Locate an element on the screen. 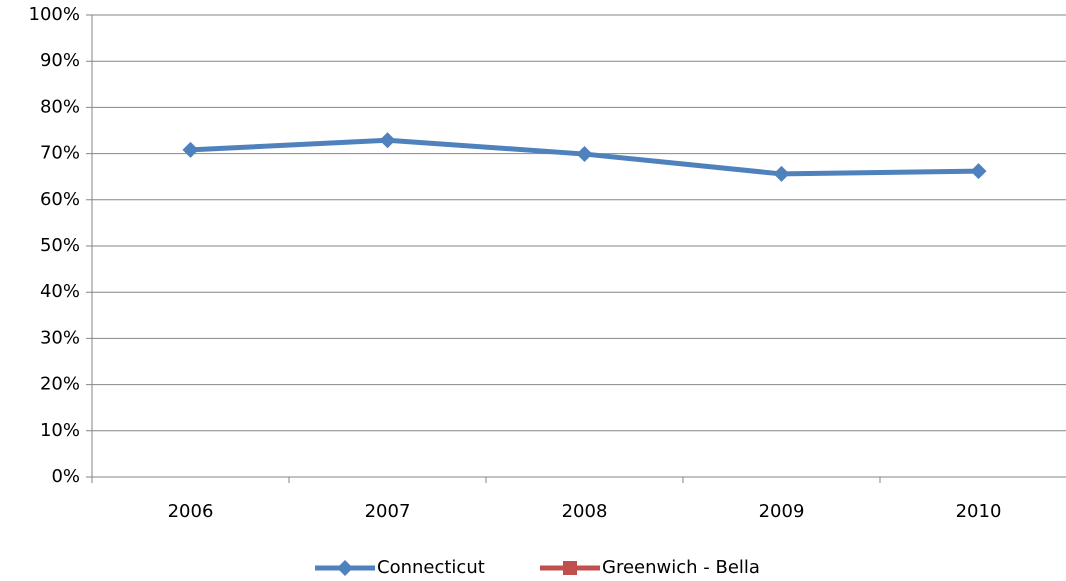 This screenshot has height=581, width=1066. legend-label: Connecticut is located at coordinates (431, 567).